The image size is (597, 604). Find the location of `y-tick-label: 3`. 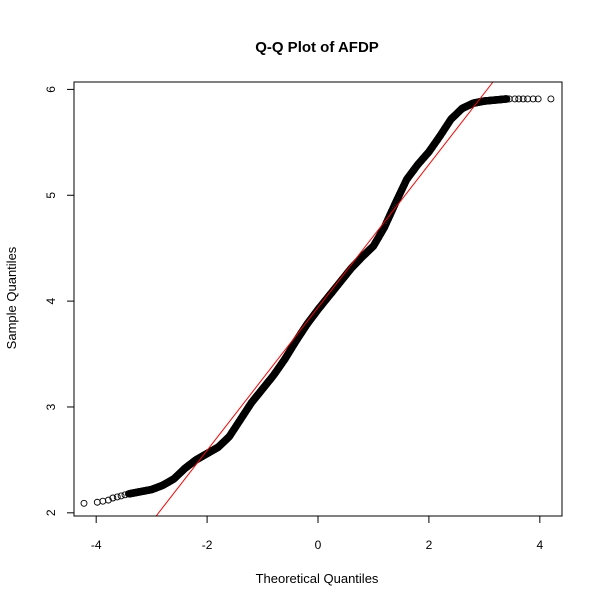

y-tick-label: 3 is located at coordinates (51, 406).